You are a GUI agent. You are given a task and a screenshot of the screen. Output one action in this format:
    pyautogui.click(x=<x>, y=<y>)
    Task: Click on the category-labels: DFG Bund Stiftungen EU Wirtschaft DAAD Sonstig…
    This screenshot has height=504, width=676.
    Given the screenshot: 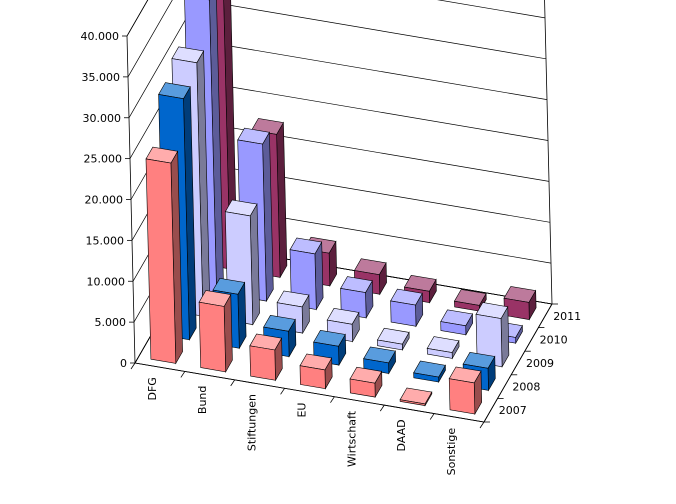 What is the action you would take?
    pyautogui.click(x=307, y=419)
    